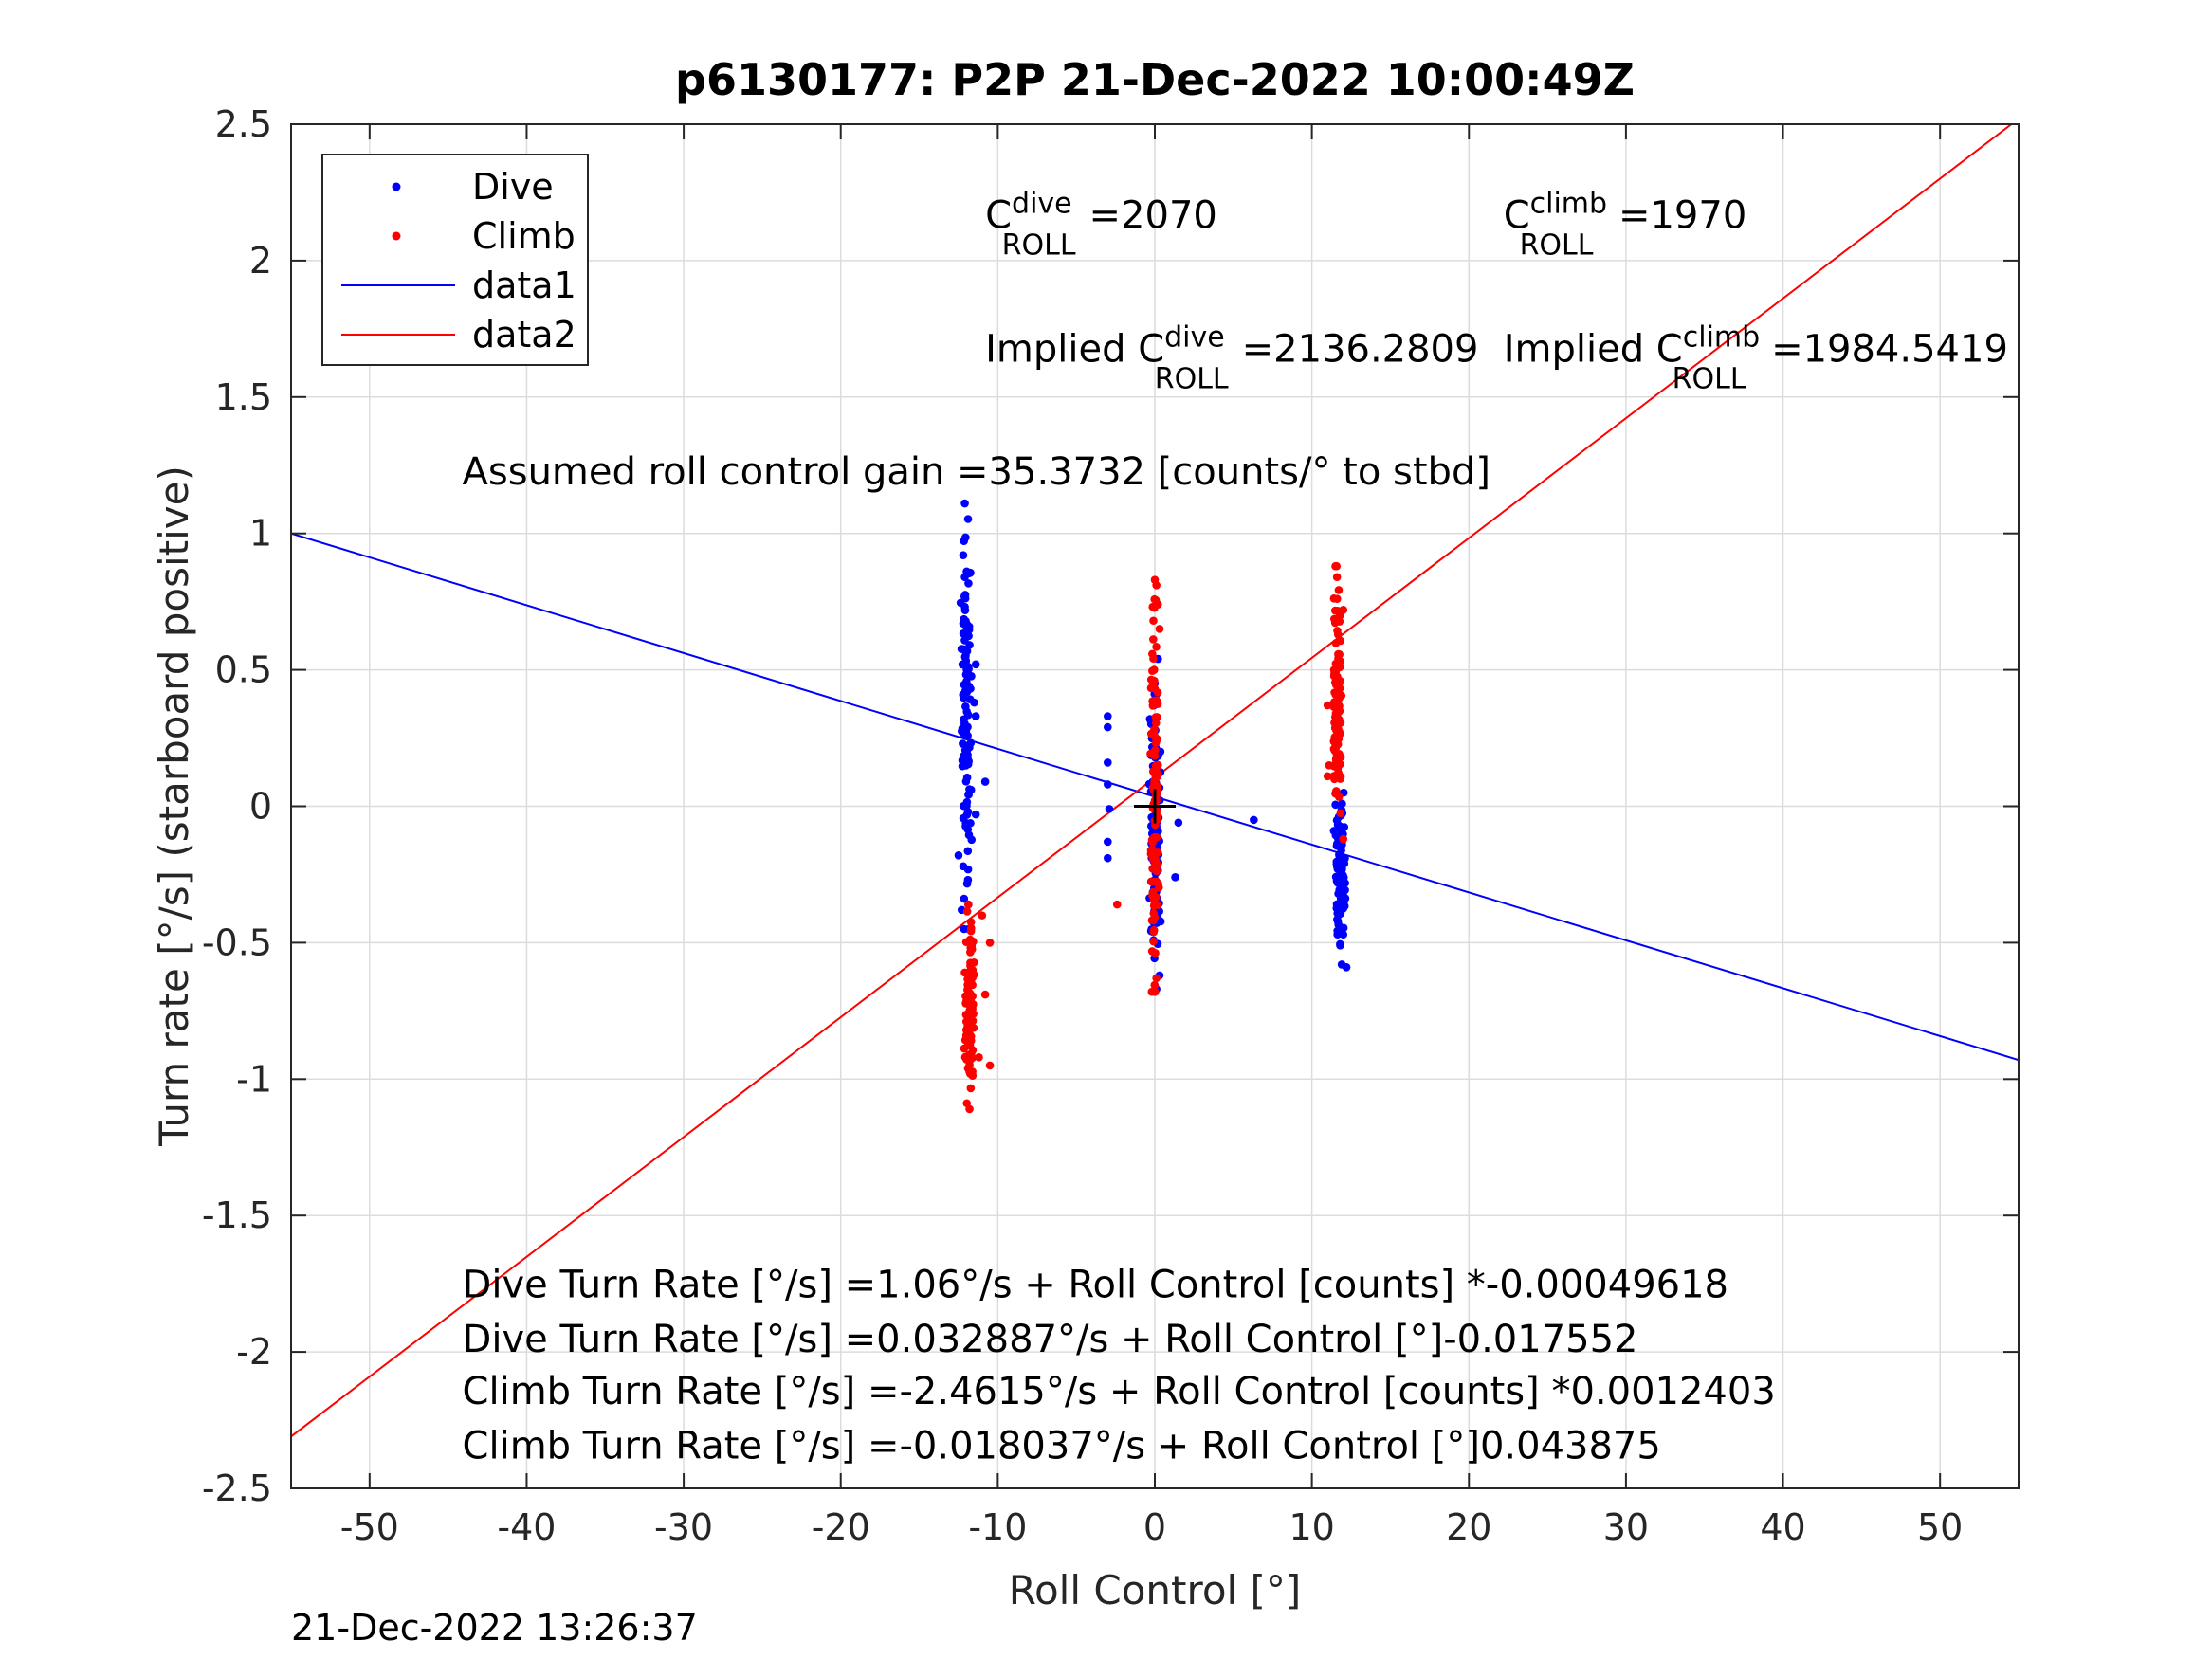 Image resolution: width=2212 pixels, height=1659 pixels. I want to click on x-tick-label: -10, so click(997, 1527).